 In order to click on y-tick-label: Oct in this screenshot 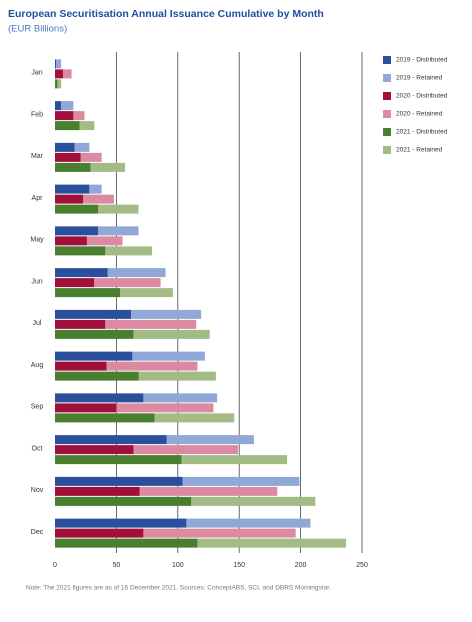, I will do `click(37, 448)`.